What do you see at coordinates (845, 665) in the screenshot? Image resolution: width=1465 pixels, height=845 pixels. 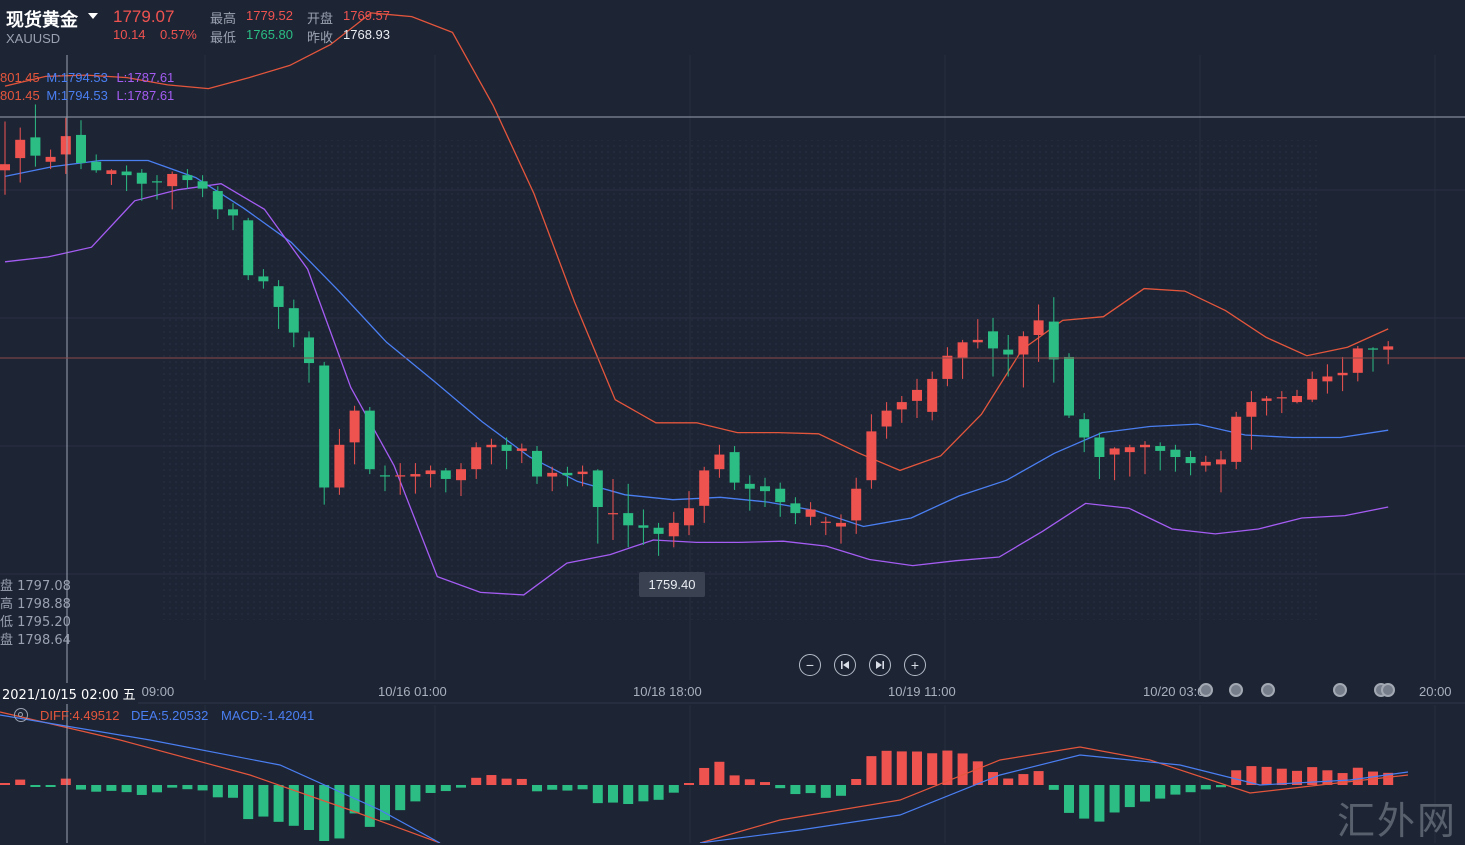 I see `scroll-start-button` at bounding box center [845, 665].